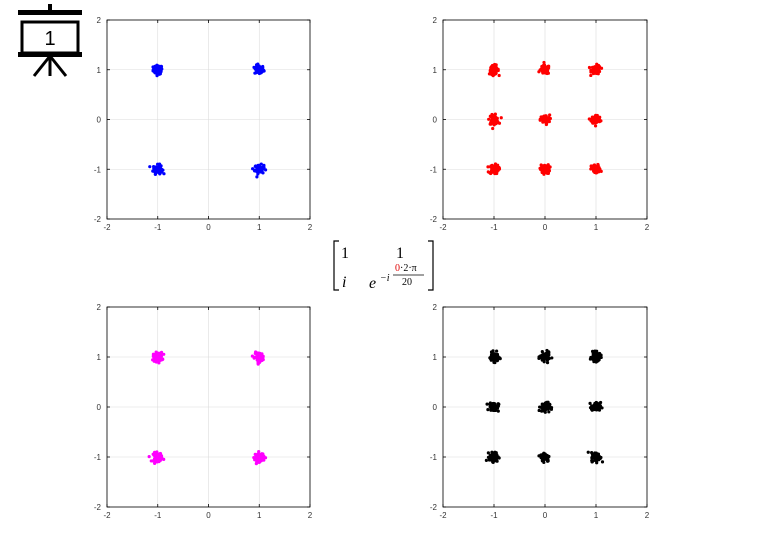 The height and width of the screenshot is (544, 758). Describe the element at coordinates (397, 268) in the screenshot. I see `matrix-exp-numerator-highlight: 0` at that location.